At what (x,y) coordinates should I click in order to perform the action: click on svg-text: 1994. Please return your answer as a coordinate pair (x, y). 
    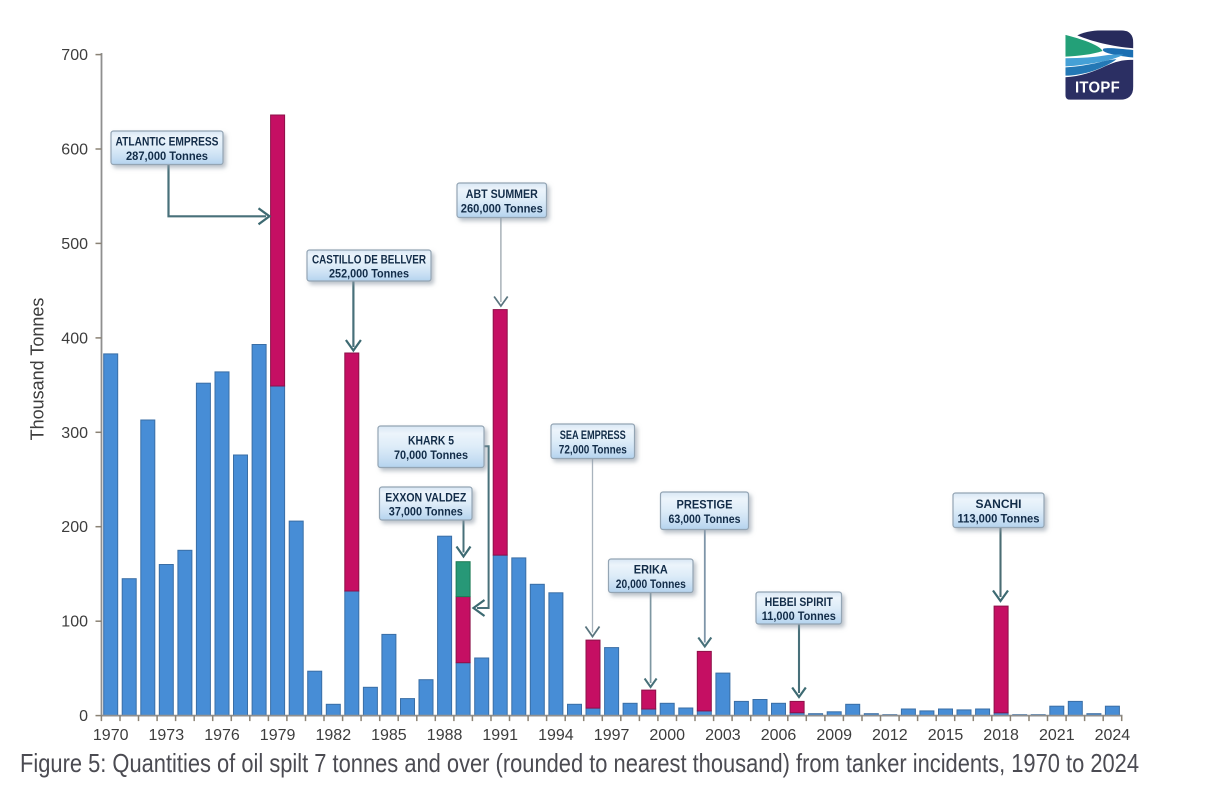
    Looking at the image, I should click on (556, 735).